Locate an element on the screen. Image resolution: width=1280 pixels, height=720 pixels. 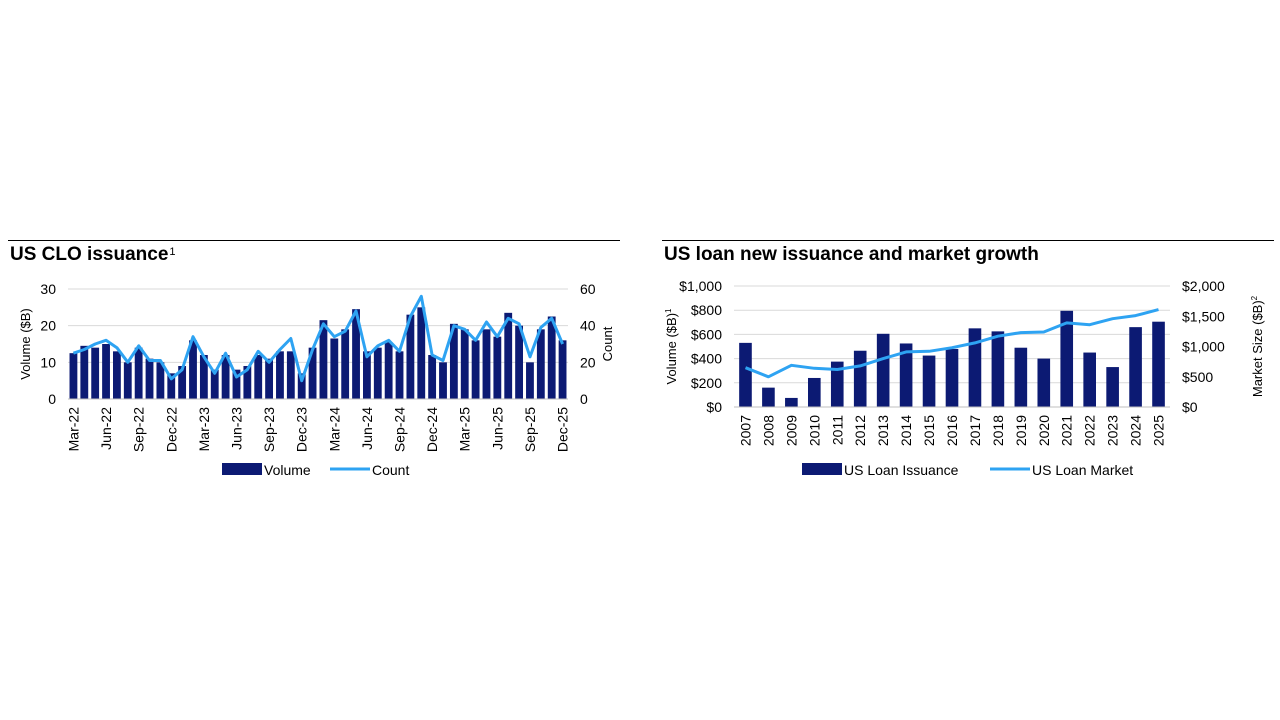
y2-axis-title: Count is located at coordinates (607, 343).